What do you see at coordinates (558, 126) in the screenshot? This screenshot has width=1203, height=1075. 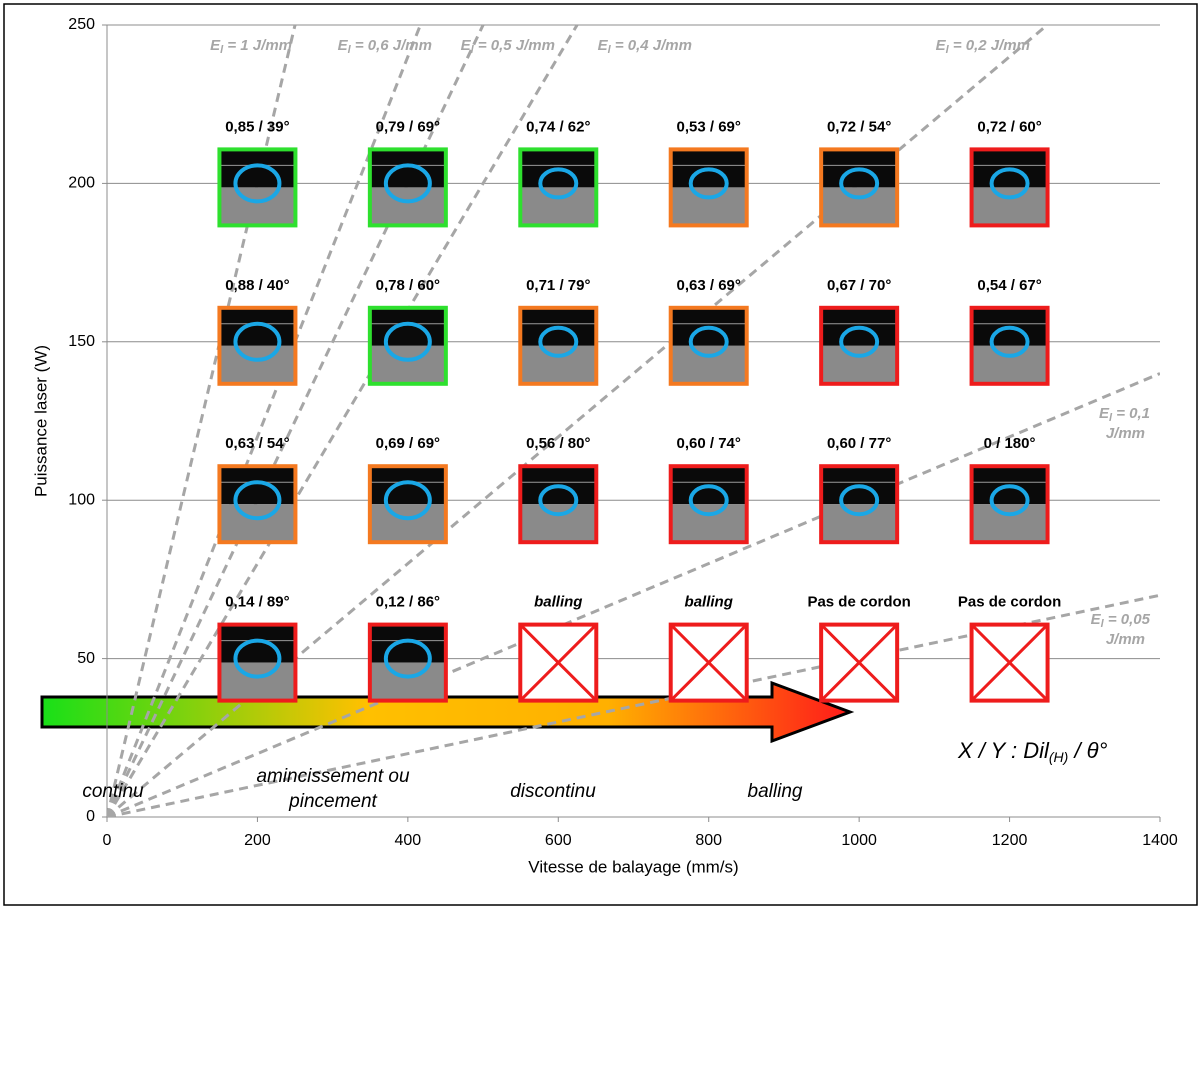 I see `point-label: 0,74 / 62°` at bounding box center [558, 126].